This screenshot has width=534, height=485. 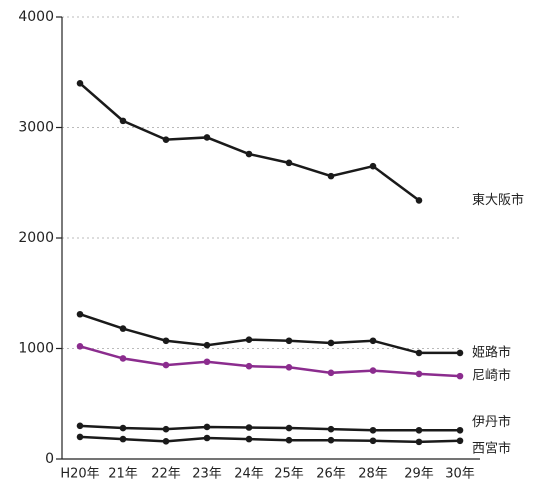 What do you see at coordinates (491, 352) in the screenshot?
I see `series-label: 姫路市` at bounding box center [491, 352].